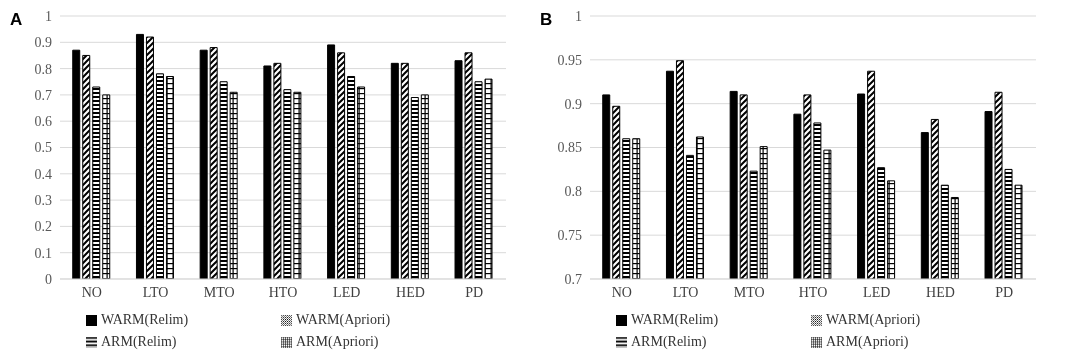 The image size is (1065, 357). What do you see at coordinates (546, 20) in the screenshot?
I see `chart-title: B` at bounding box center [546, 20].